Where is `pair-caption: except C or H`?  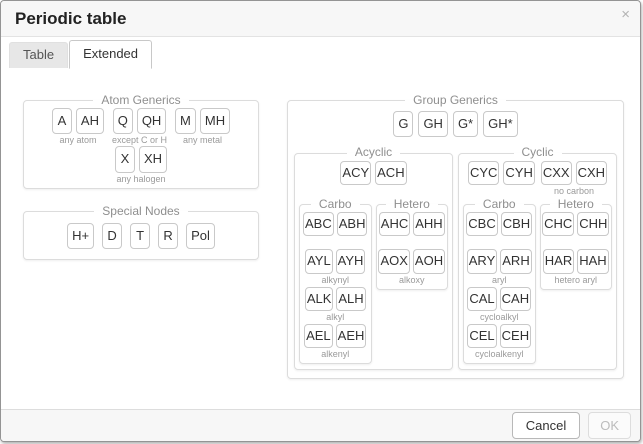 pair-caption: except C or H is located at coordinates (139, 140).